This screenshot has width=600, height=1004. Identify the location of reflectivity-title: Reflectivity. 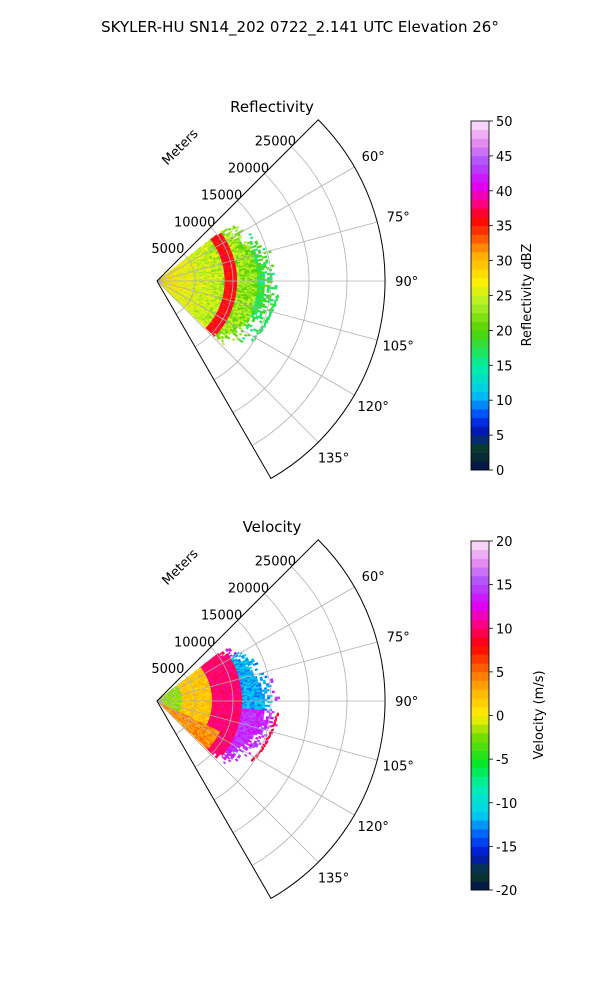
(272, 107).